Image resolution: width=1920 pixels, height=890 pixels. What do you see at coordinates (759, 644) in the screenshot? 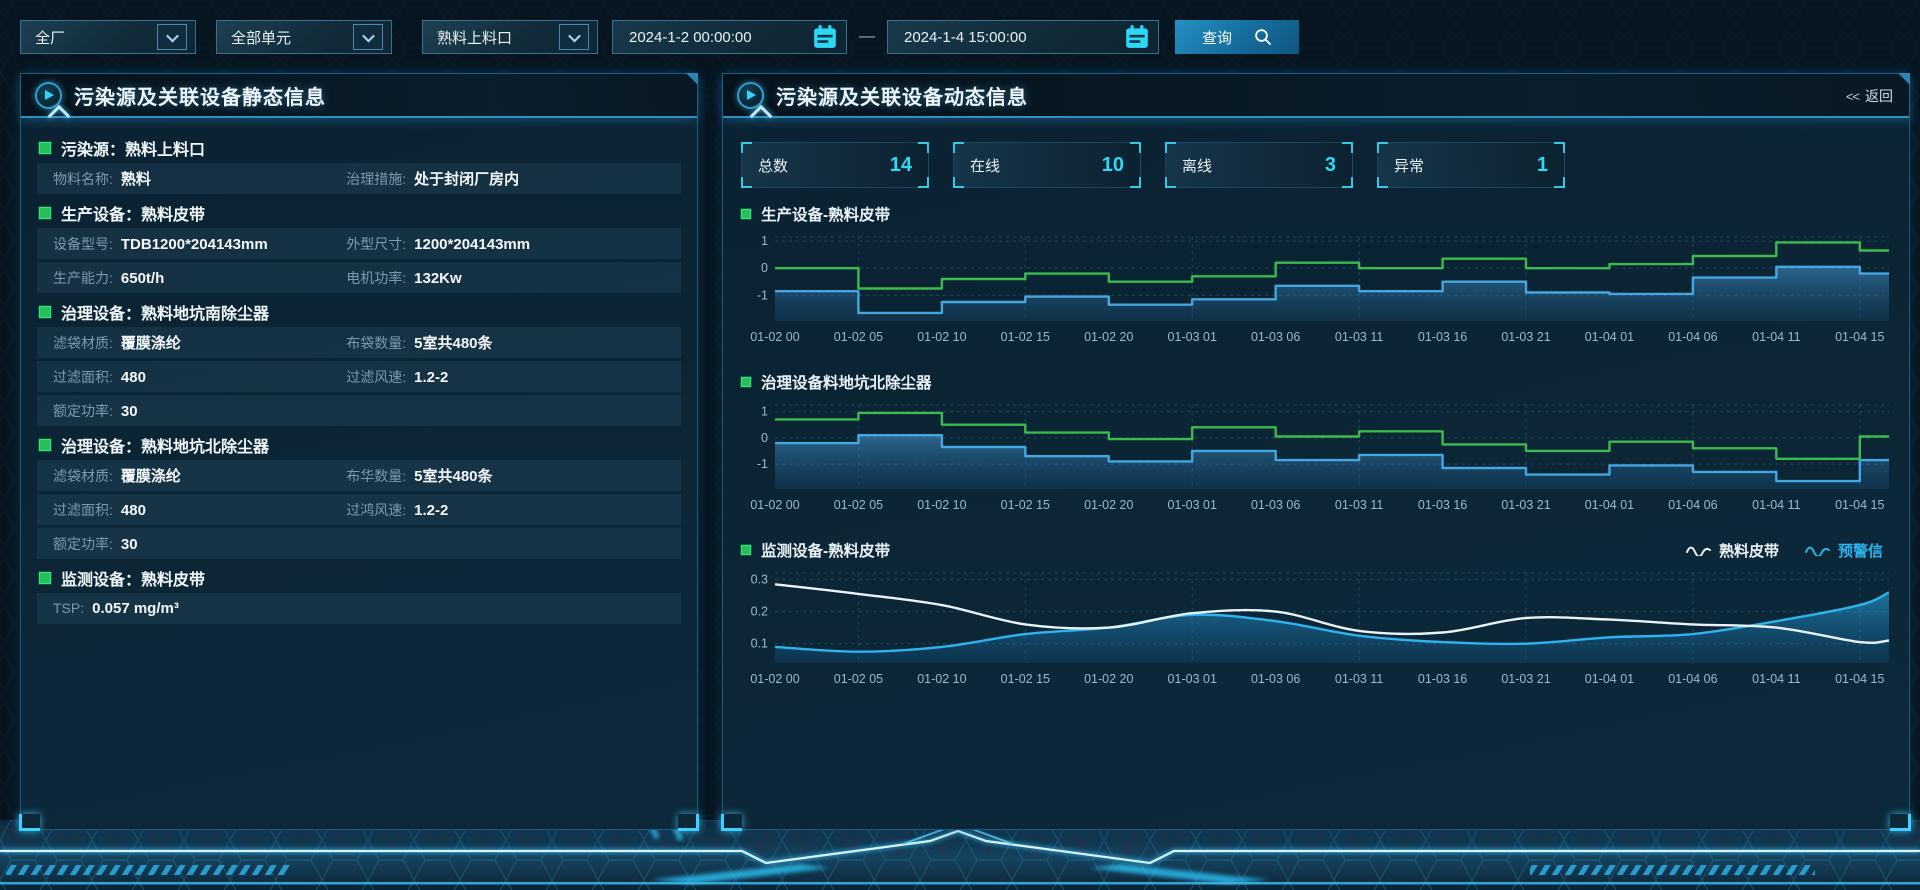
I see `svg-text: 0.1` at bounding box center [759, 644].